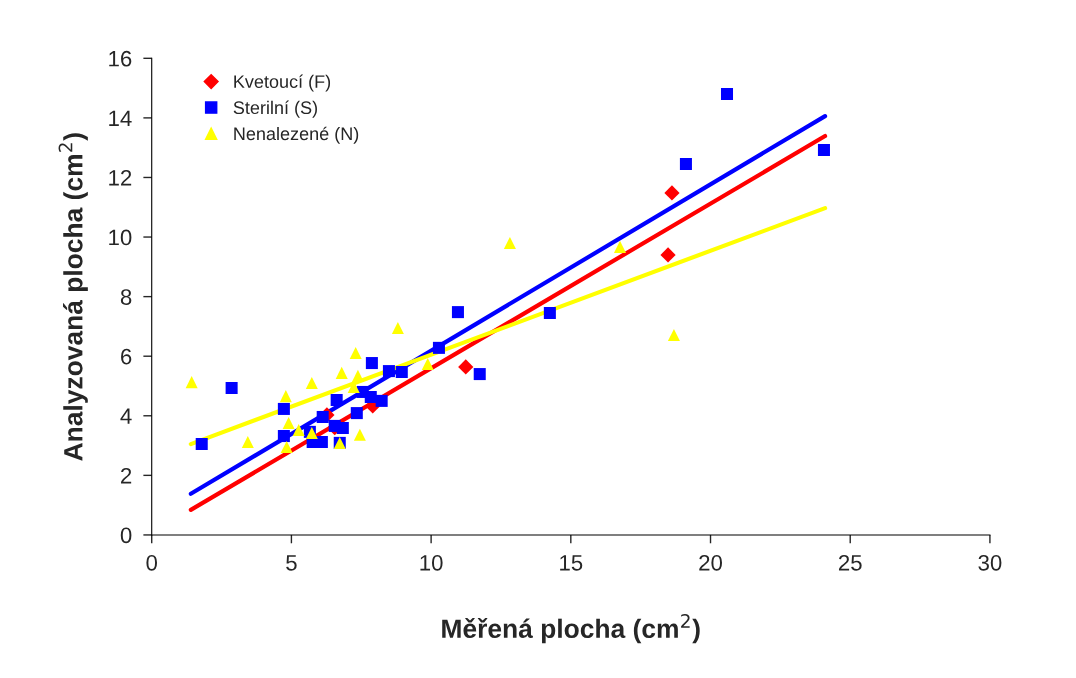 This screenshot has height=678, width=1076. I want to click on y-tick-label: 6, so click(126, 356).